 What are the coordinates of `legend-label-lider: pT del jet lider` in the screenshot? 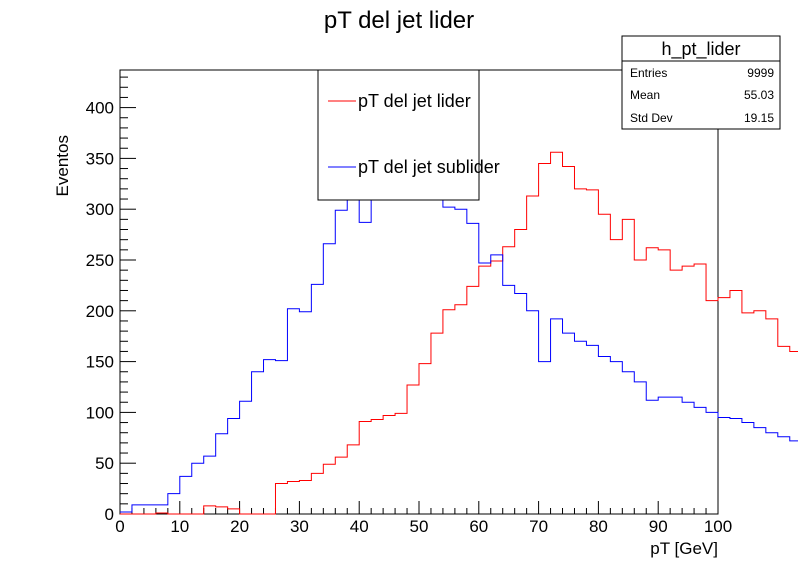 It's located at (414, 101).